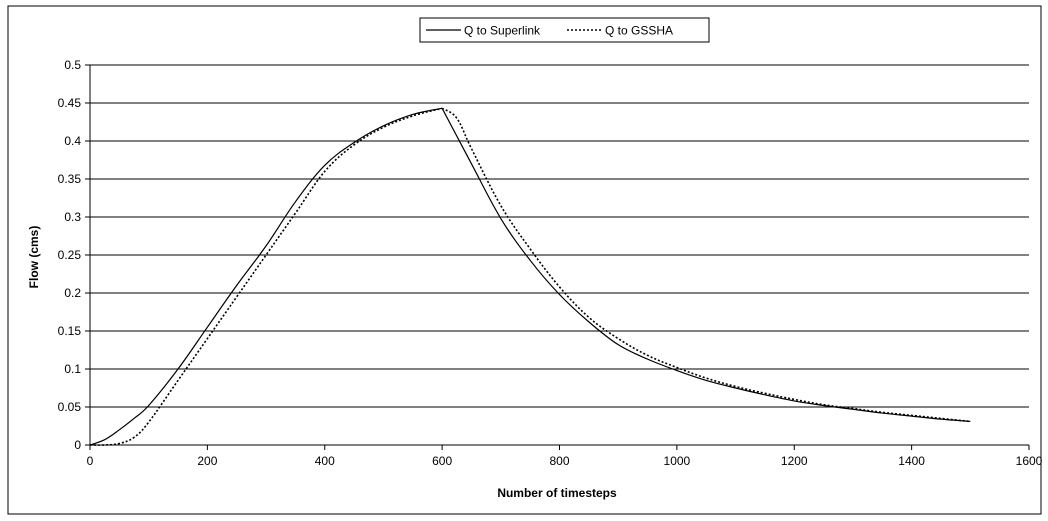  Describe the element at coordinates (72, 141) in the screenshot. I see `y-tick-label: 0.4` at that location.